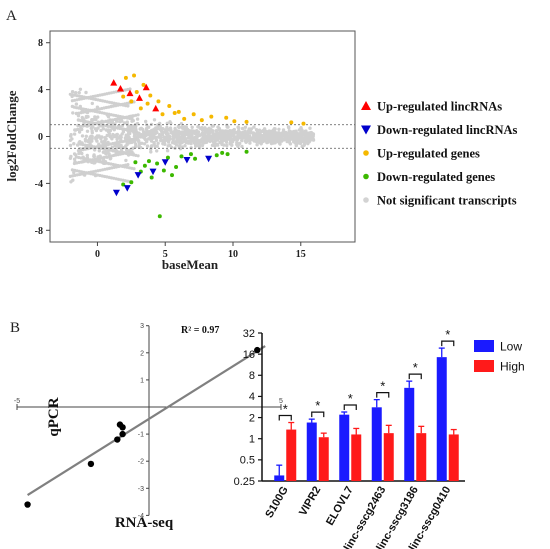 This screenshot has width=550, height=549. I want to click on ma-ylabel: log2FoldChange, so click(11, 135).